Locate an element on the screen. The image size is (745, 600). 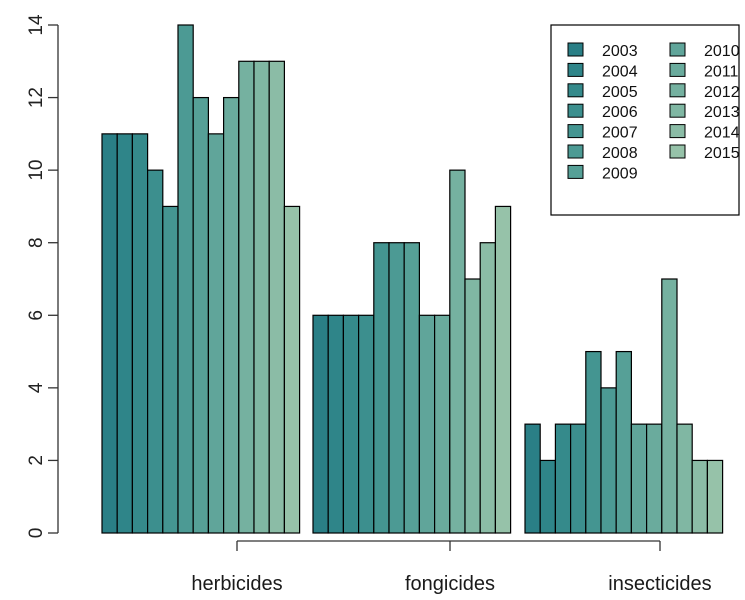
bar-insecticides-2012 is located at coordinates (669, 406).